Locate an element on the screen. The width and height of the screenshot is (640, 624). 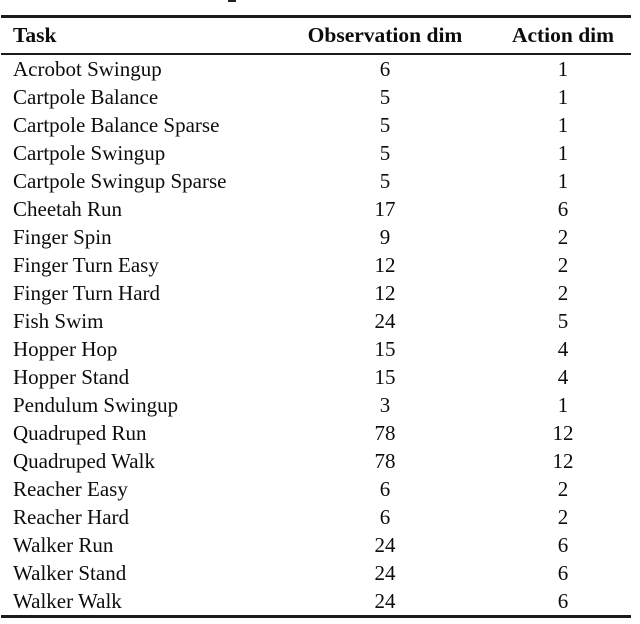
action-dim-cell: 5 is located at coordinates (563, 320).